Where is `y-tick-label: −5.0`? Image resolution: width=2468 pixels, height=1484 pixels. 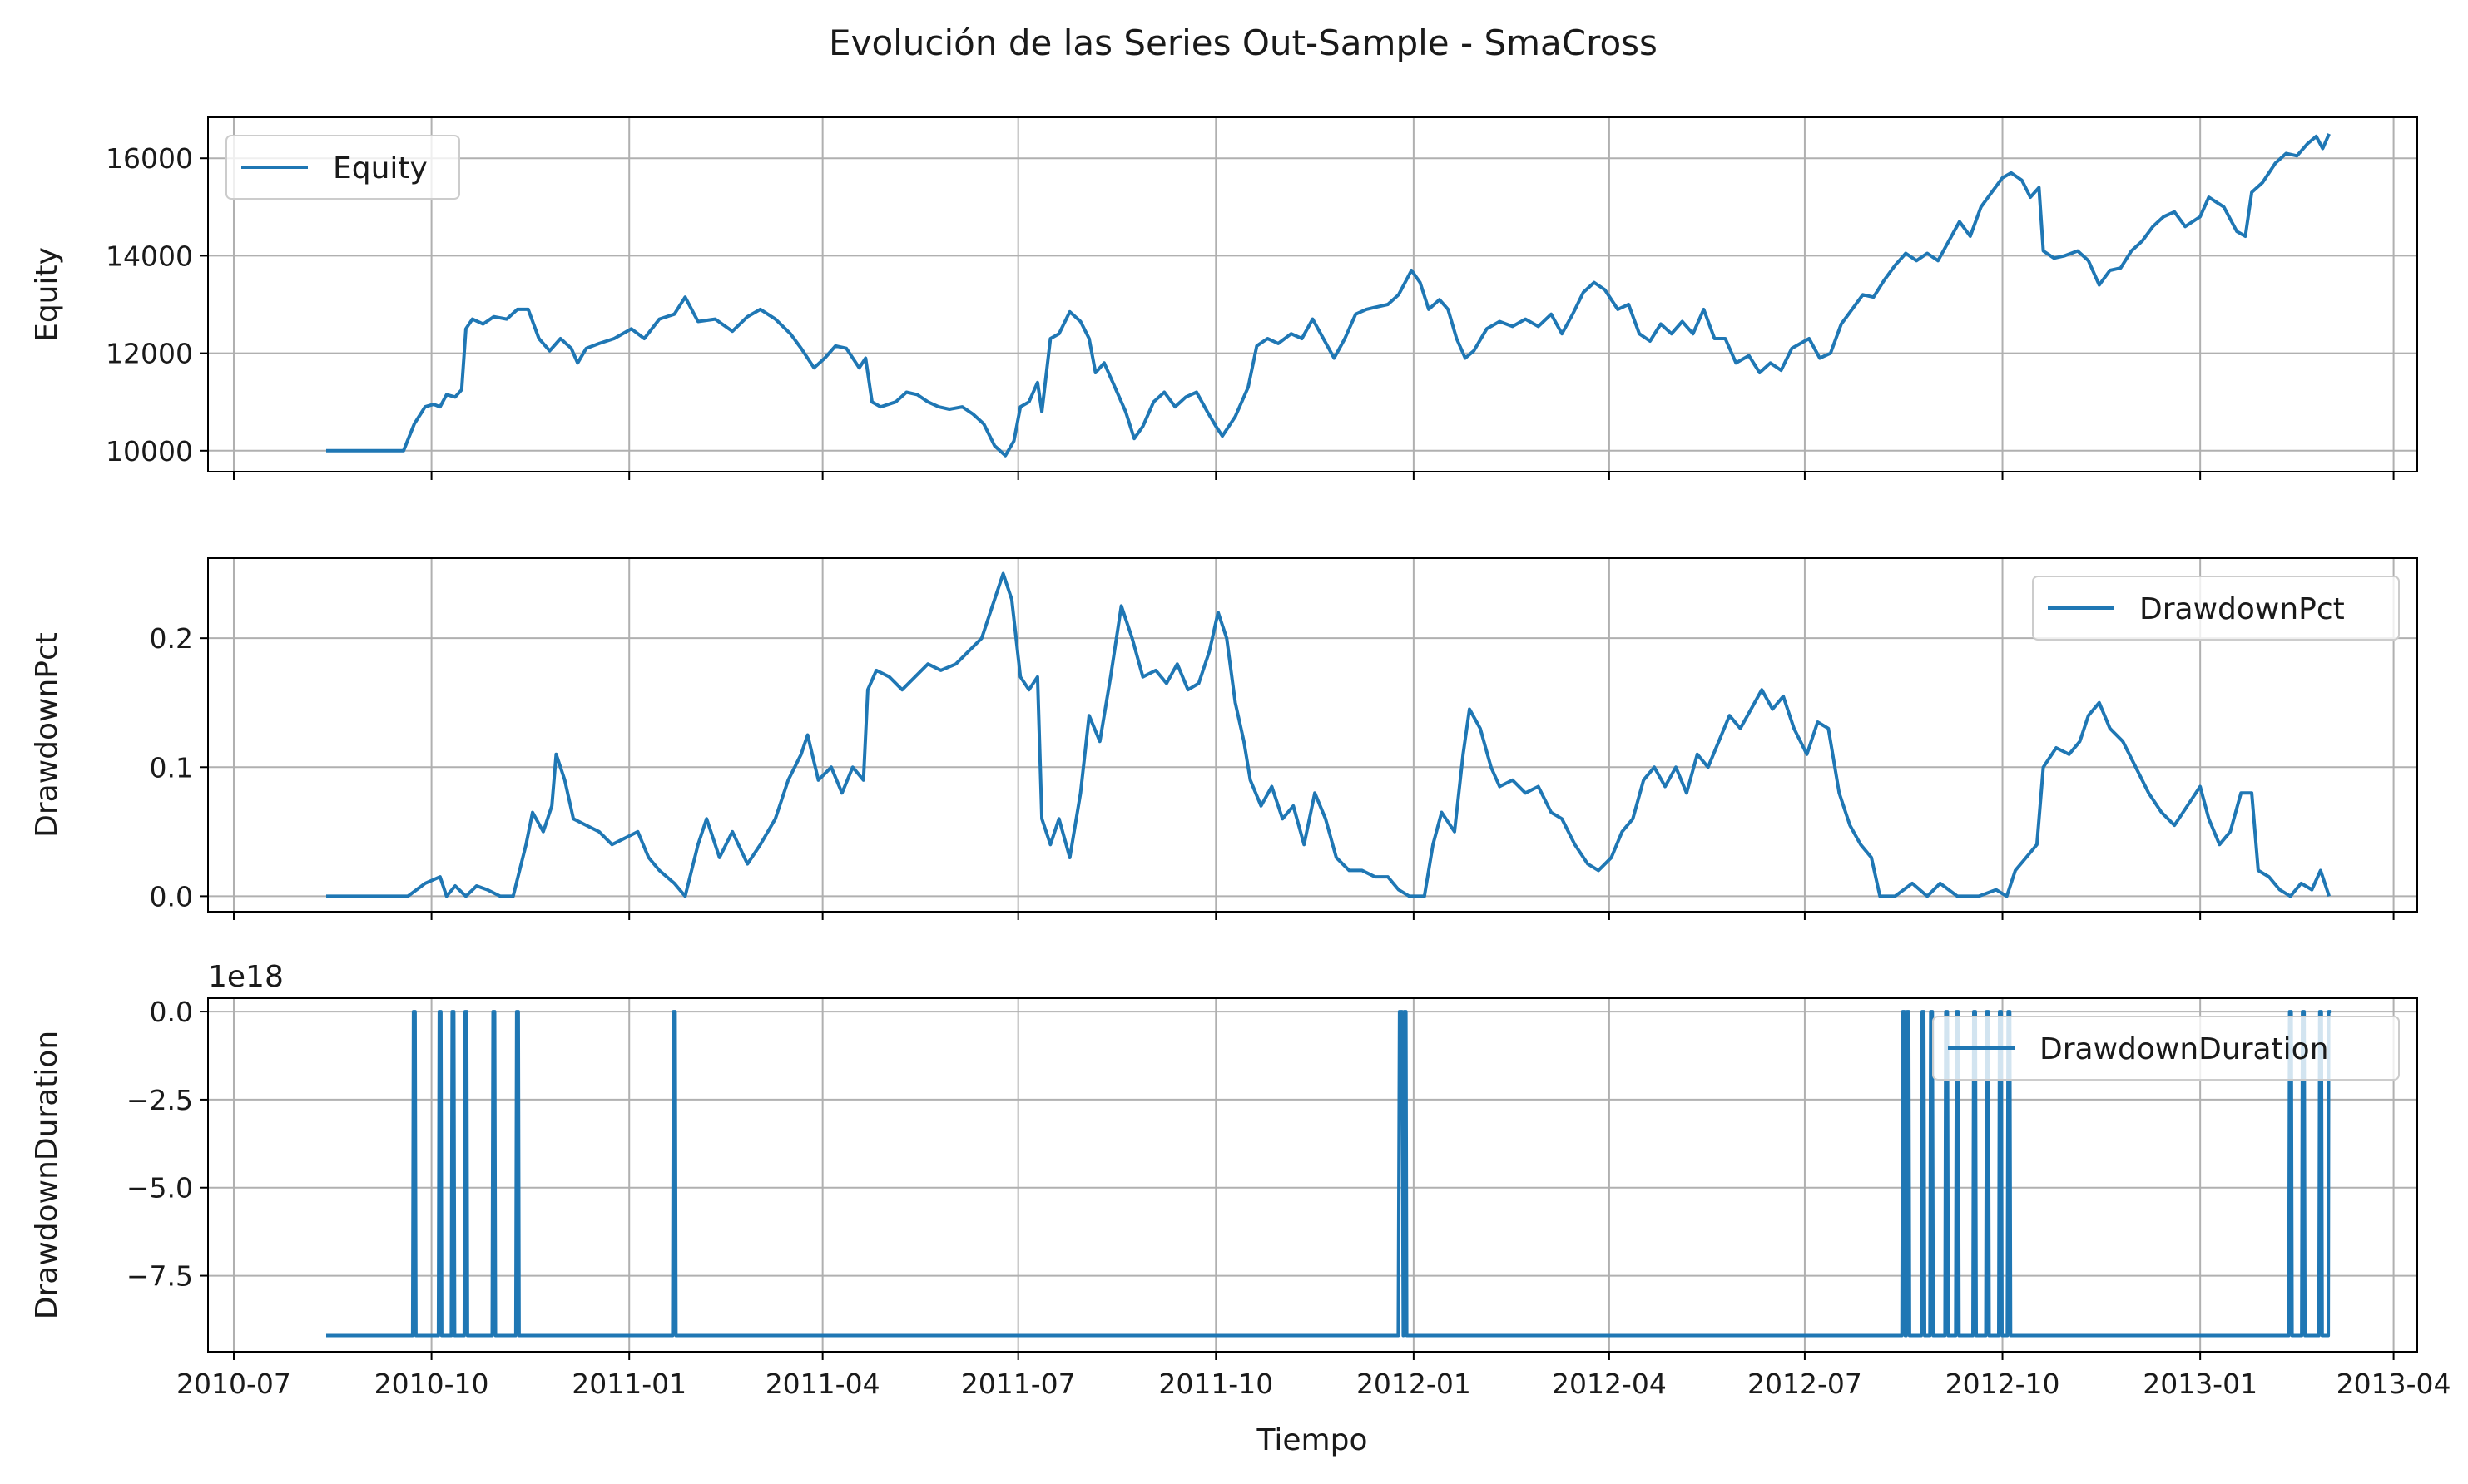
y-tick-label: −5.0 is located at coordinates (159, 1188).